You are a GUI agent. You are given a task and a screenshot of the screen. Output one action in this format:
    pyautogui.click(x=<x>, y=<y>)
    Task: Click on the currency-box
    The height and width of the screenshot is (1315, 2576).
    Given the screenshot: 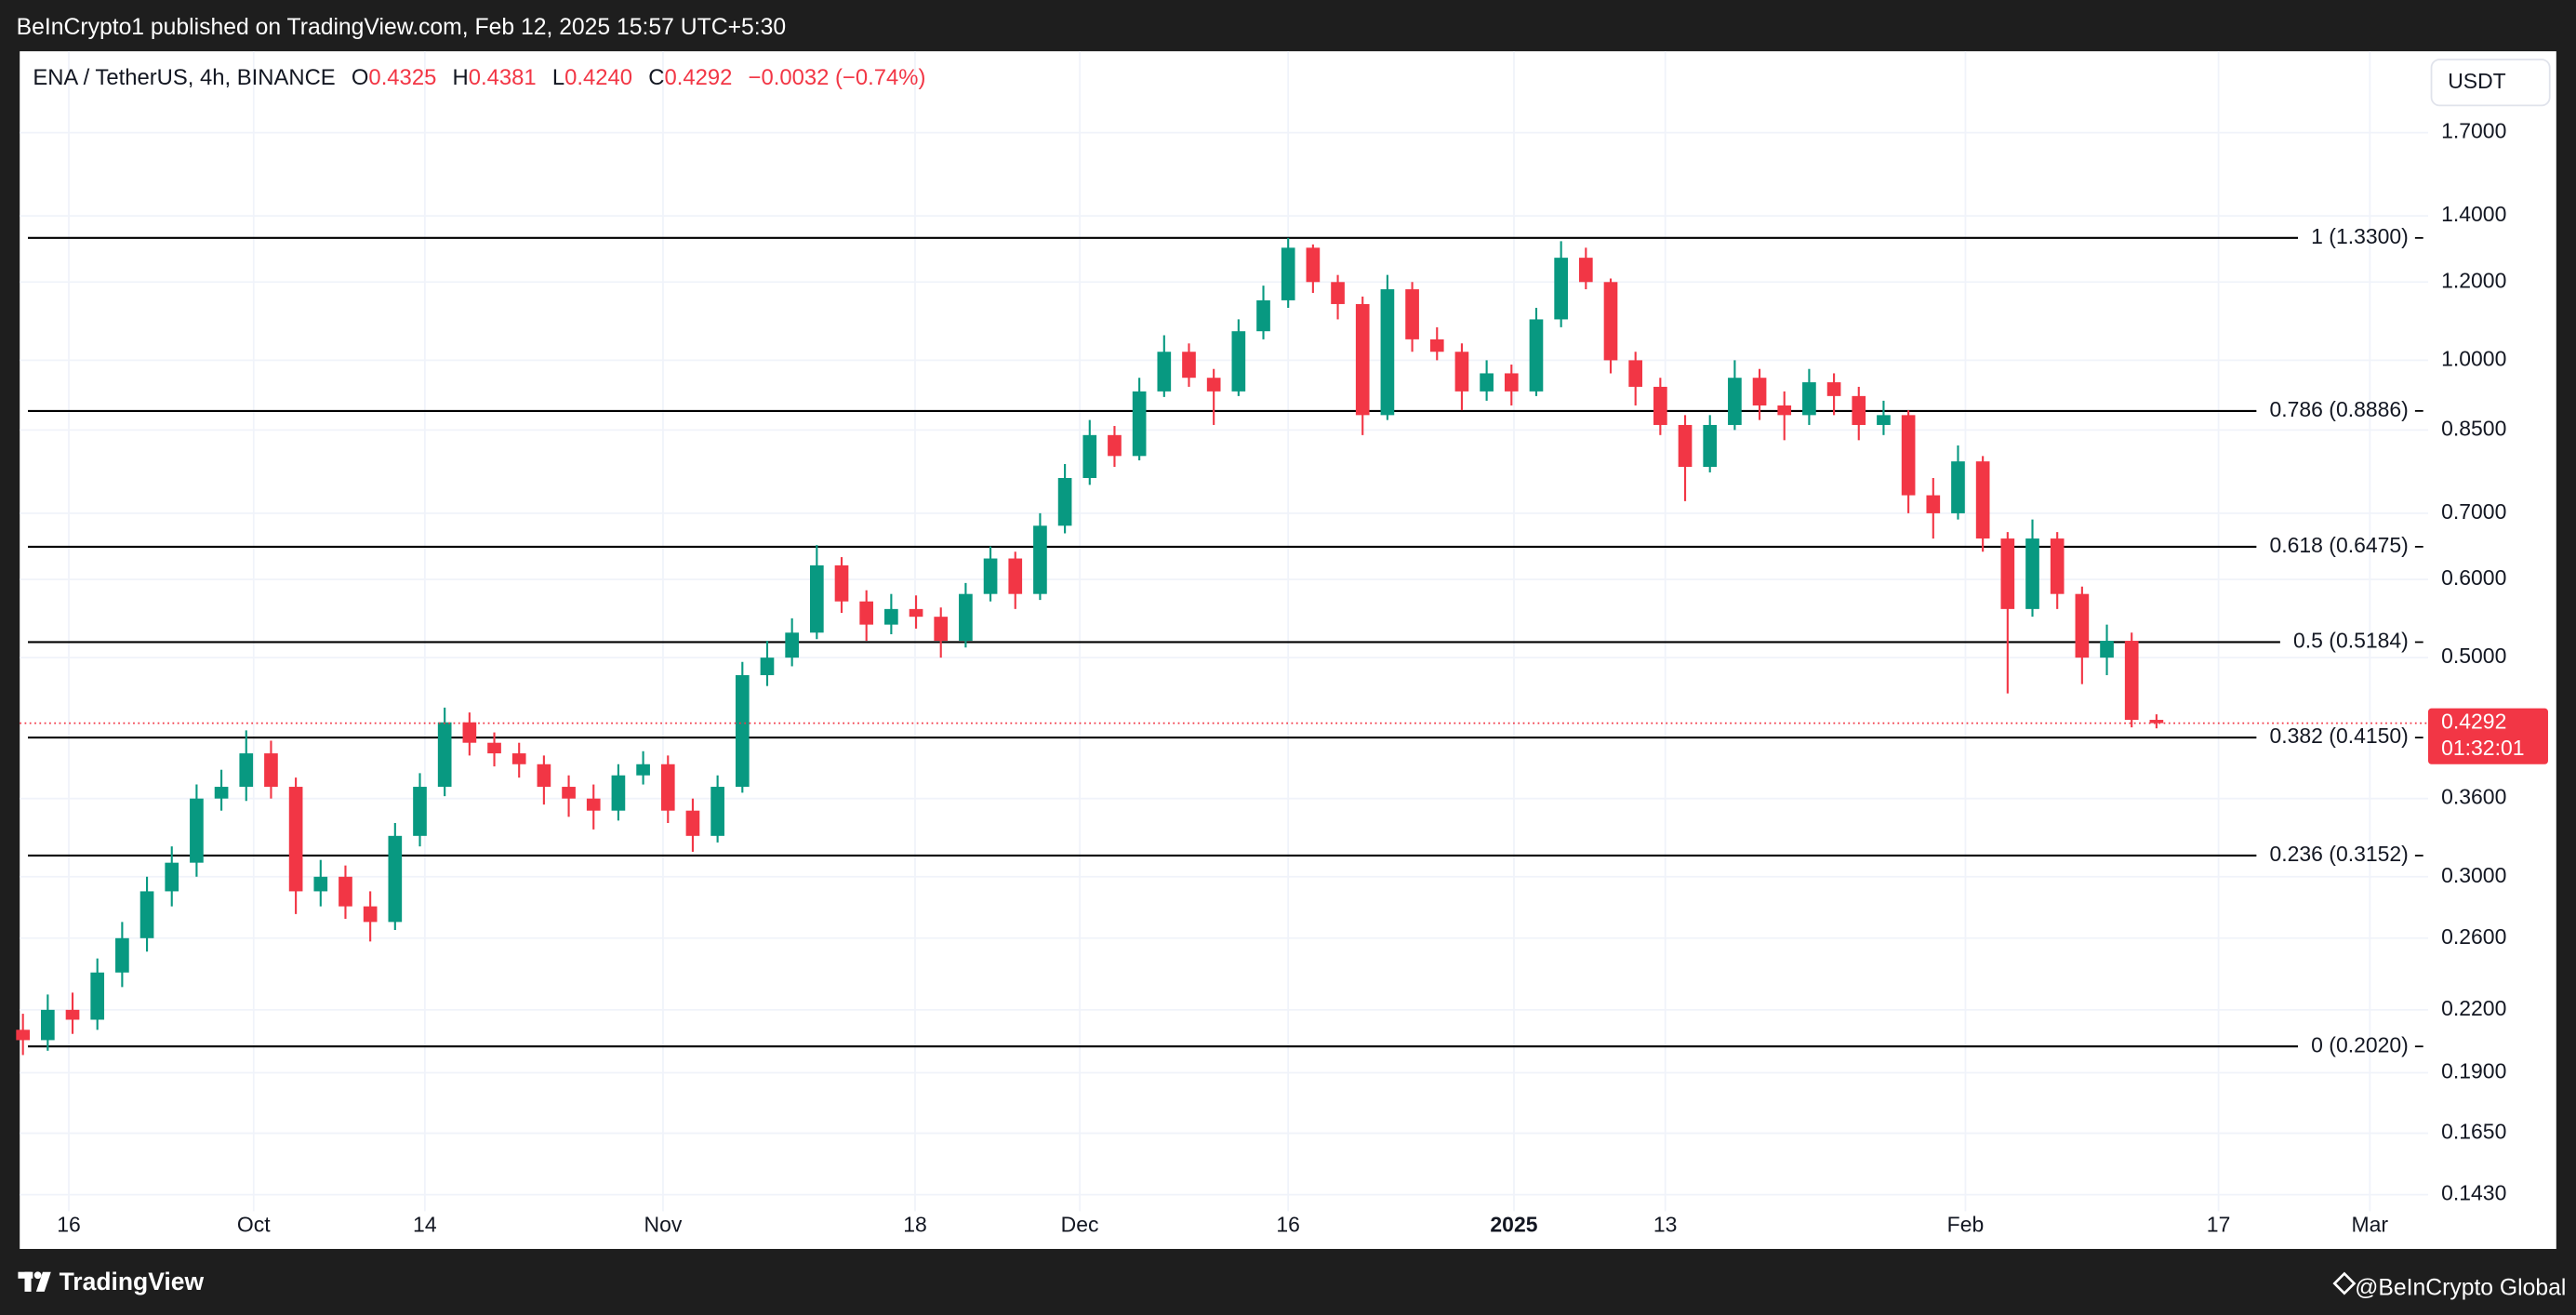 What is the action you would take?
    pyautogui.click(x=2490, y=83)
    